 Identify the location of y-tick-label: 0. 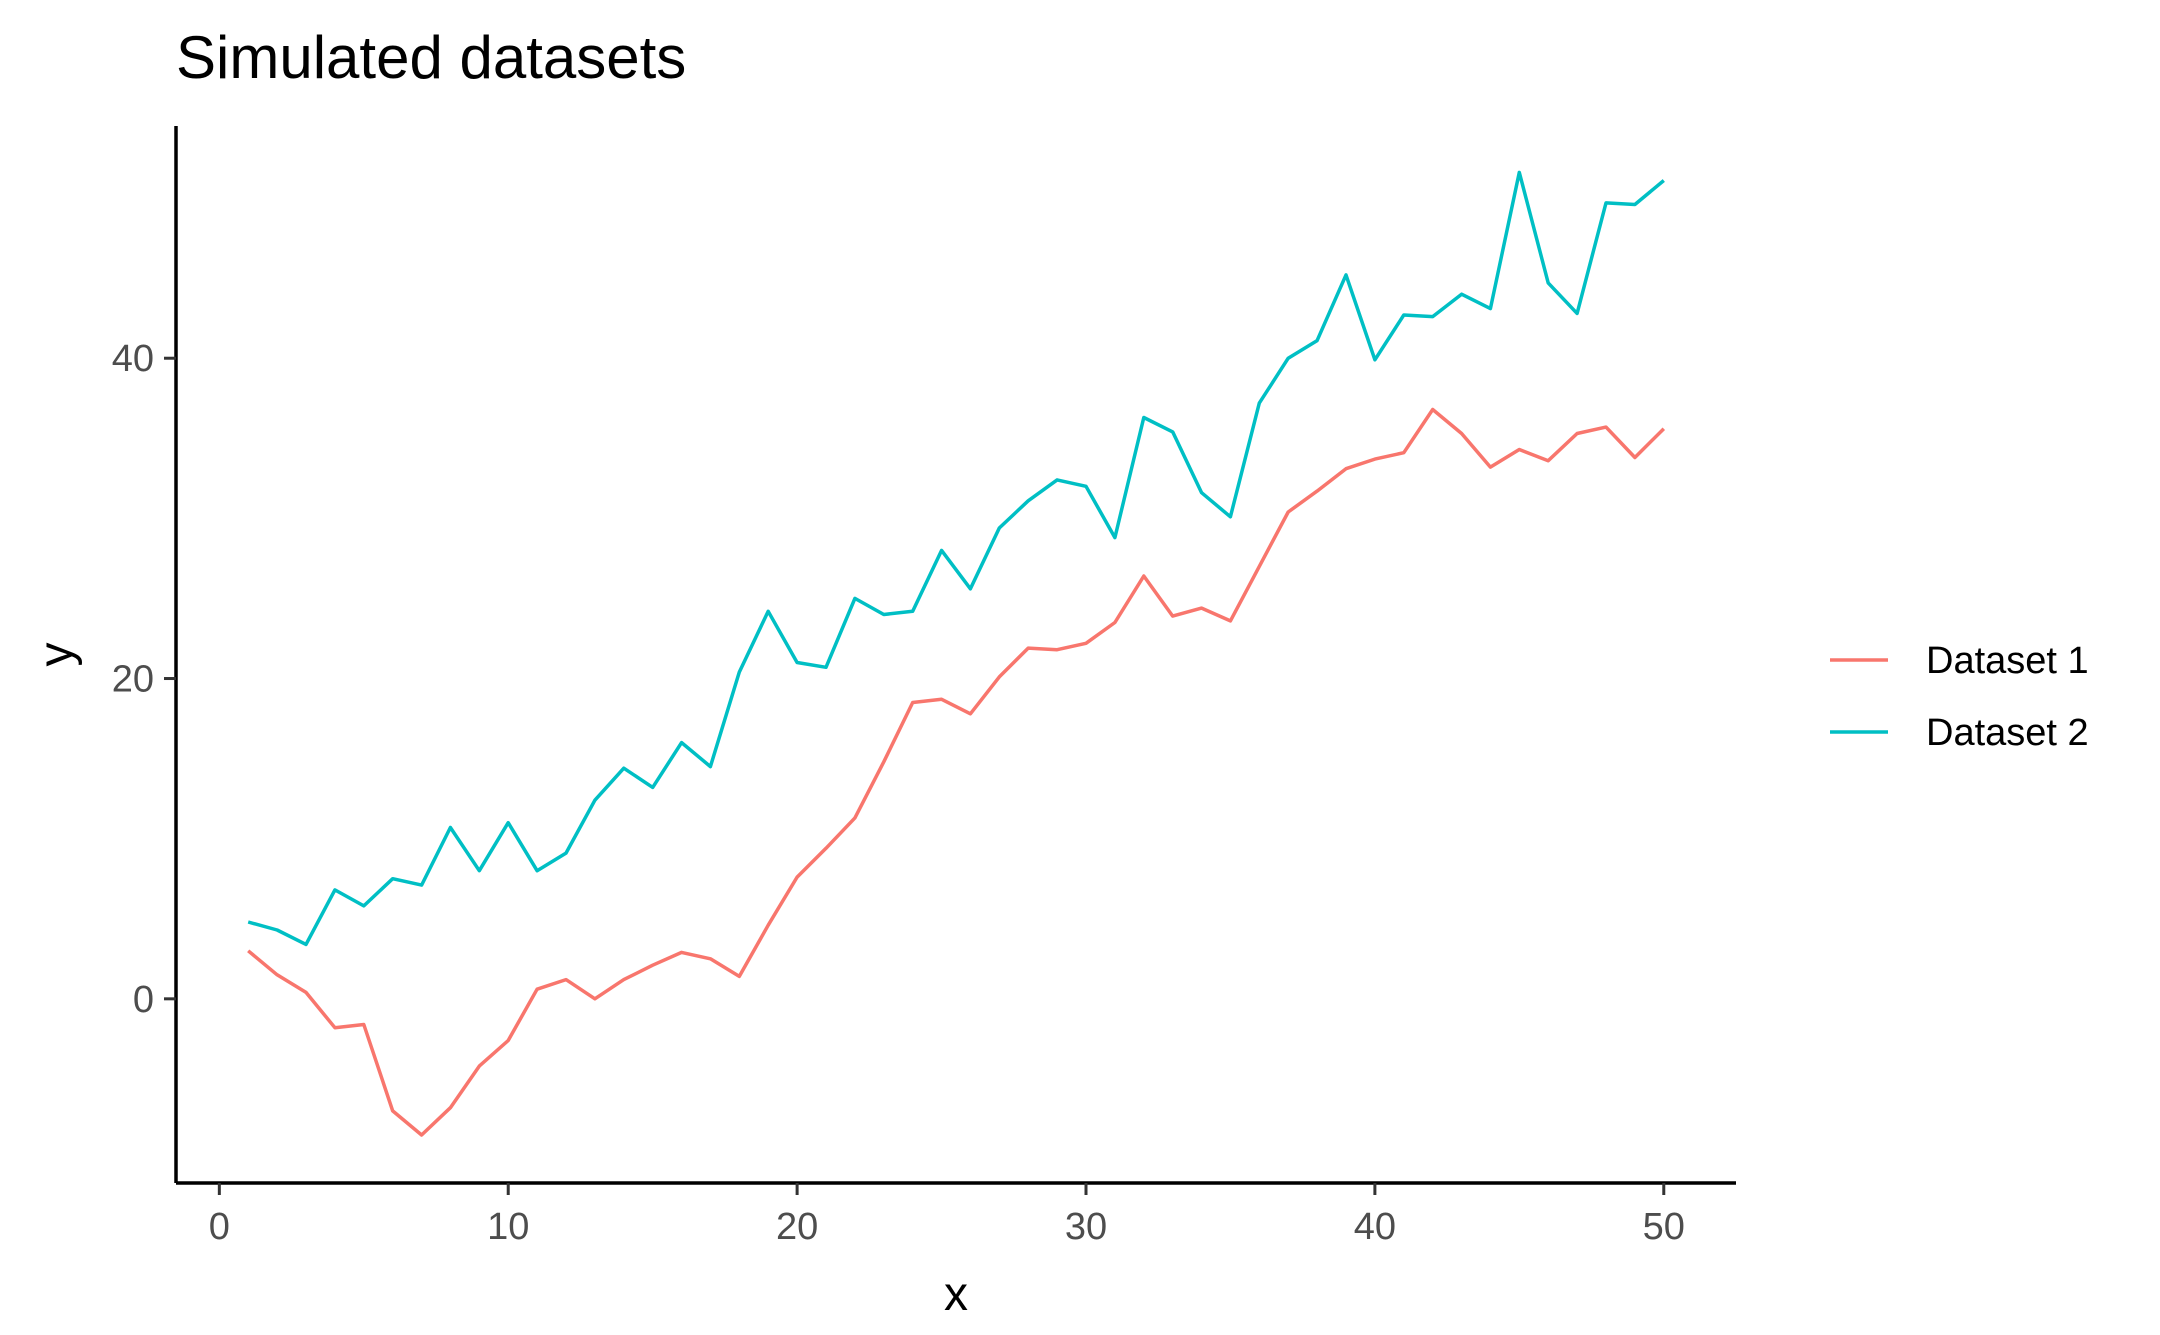
(143, 1000).